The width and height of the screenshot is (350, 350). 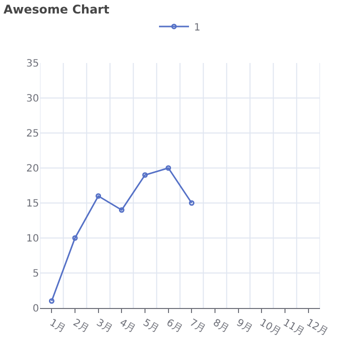 I want to click on x-tick-label: 9月, so click(x=244, y=326).